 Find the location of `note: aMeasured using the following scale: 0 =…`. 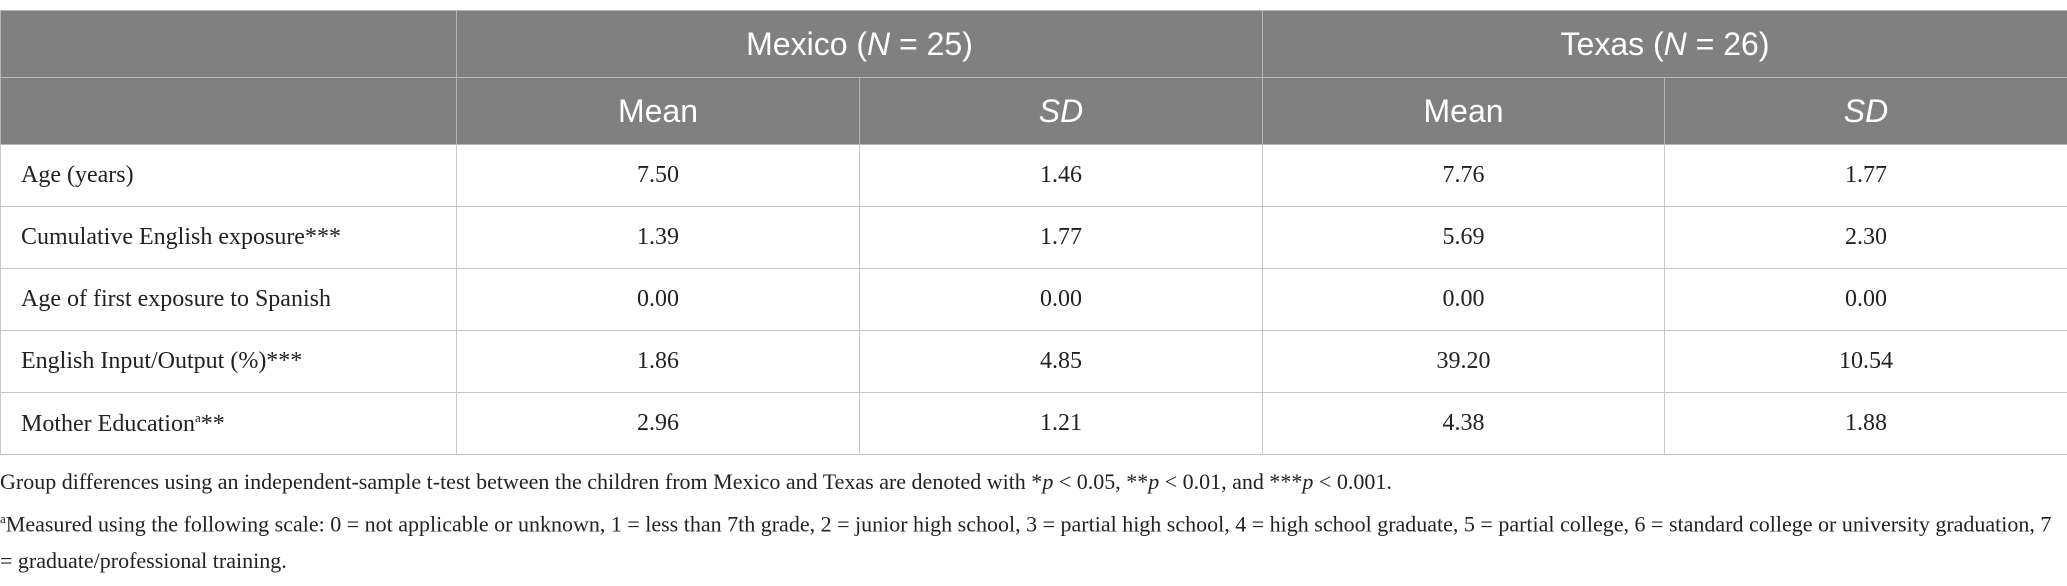

note: aMeasured using the following scale: 0 =… is located at coordinates (1033, 539).